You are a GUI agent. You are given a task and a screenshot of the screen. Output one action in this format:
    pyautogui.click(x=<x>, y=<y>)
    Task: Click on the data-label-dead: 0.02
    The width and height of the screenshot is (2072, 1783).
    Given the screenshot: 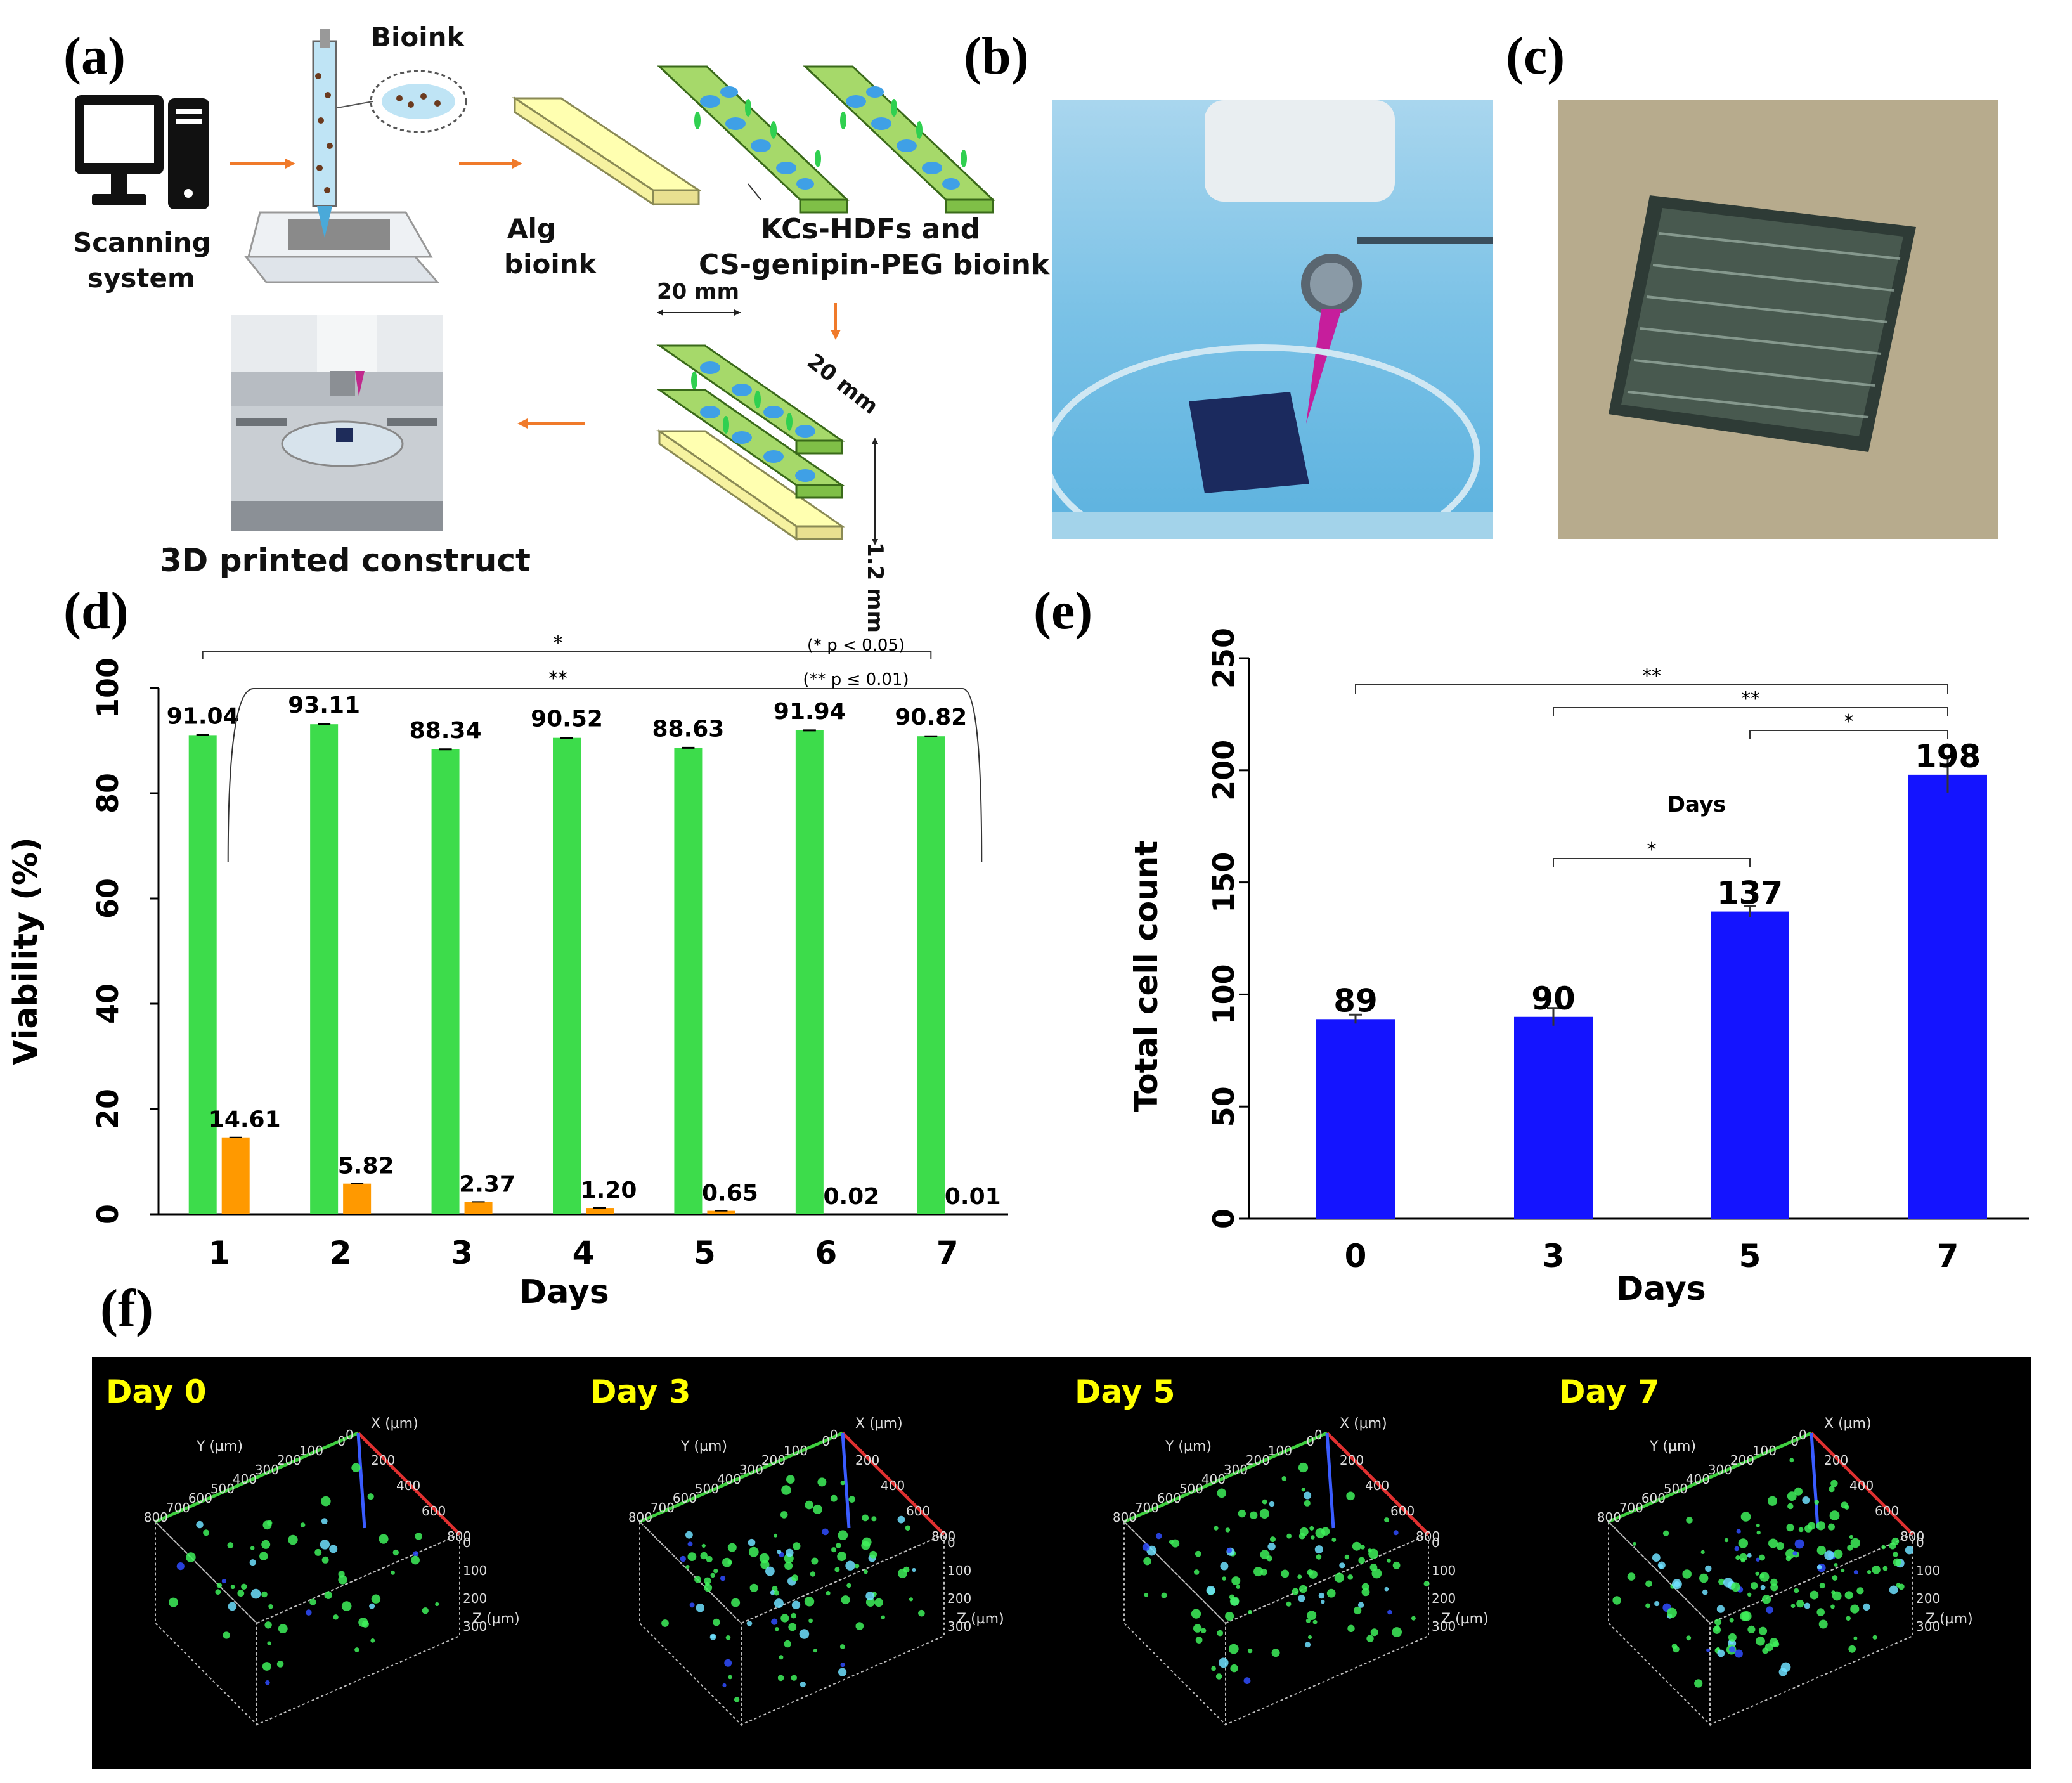 What is the action you would take?
    pyautogui.click(x=851, y=1197)
    